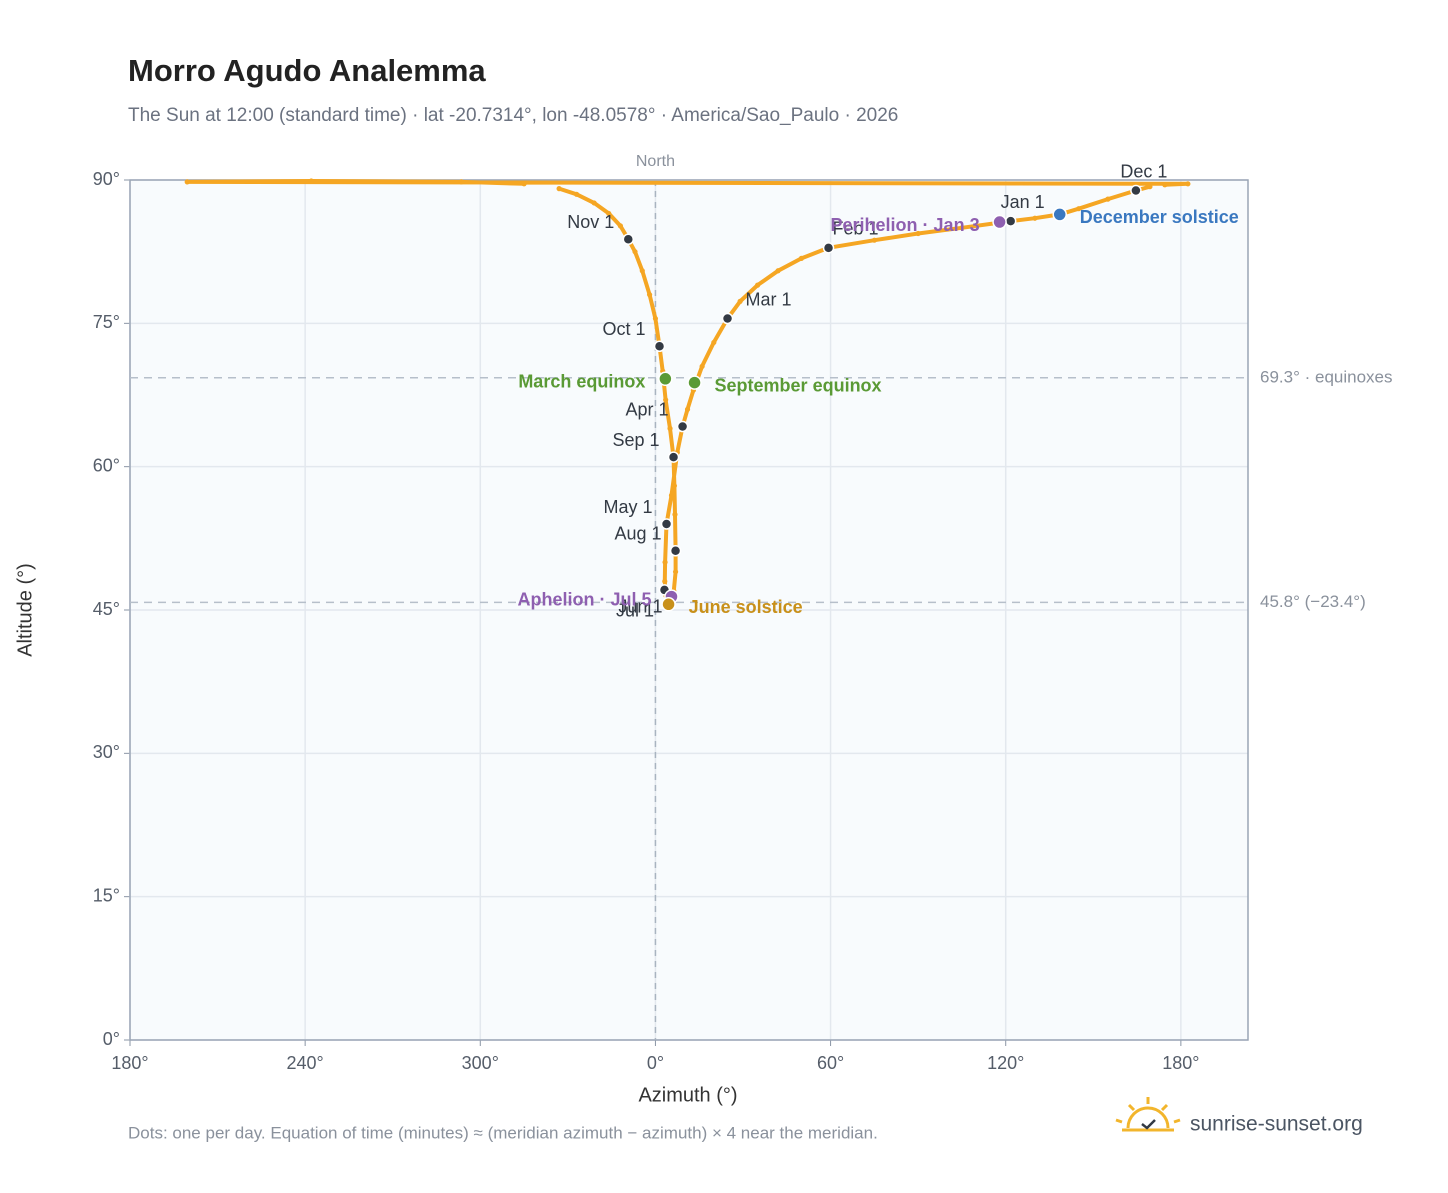 This screenshot has height=1193, width=1448. I want to click on month-label: Dec 1, so click(1143, 171).